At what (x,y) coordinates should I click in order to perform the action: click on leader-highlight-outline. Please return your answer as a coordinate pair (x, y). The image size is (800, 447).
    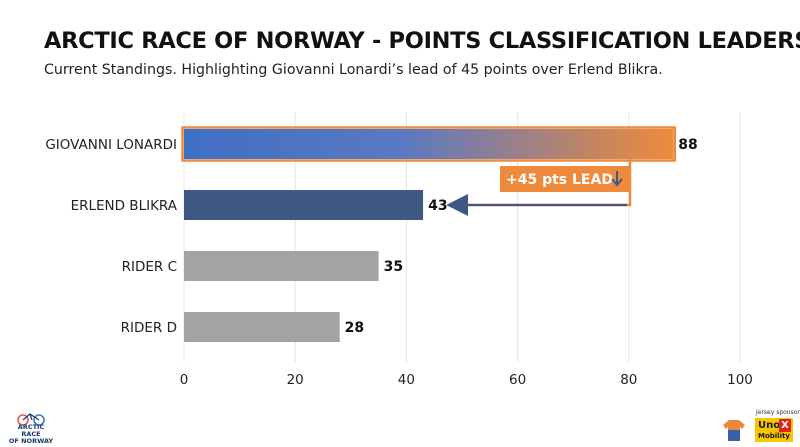
    Looking at the image, I should click on (429, 144).